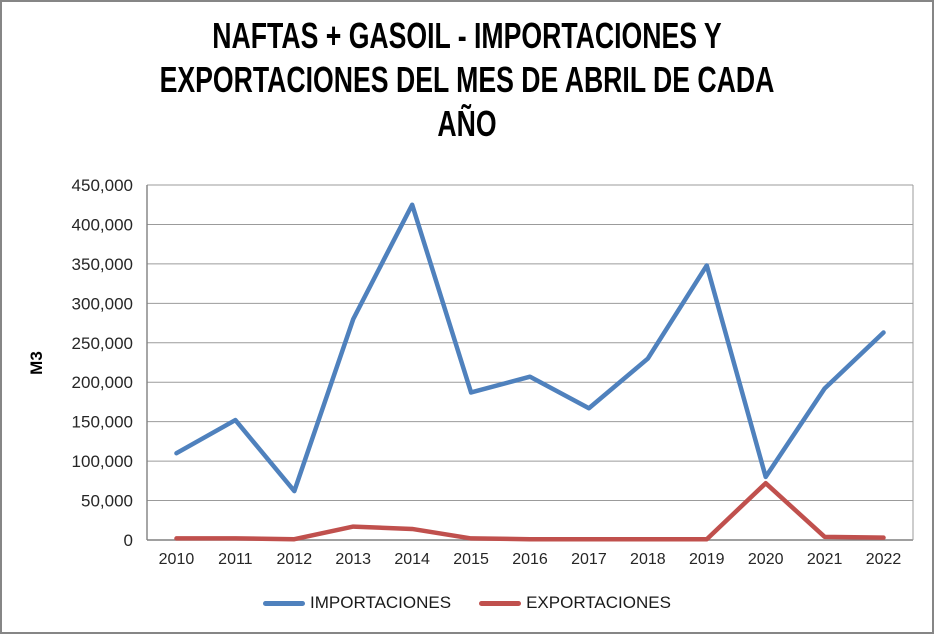 The width and height of the screenshot is (934, 636). Describe the element at coordinates (598, 602) in the screenshot. I see `legend-label-exportaciones: EXPORTACIONES` at that location.